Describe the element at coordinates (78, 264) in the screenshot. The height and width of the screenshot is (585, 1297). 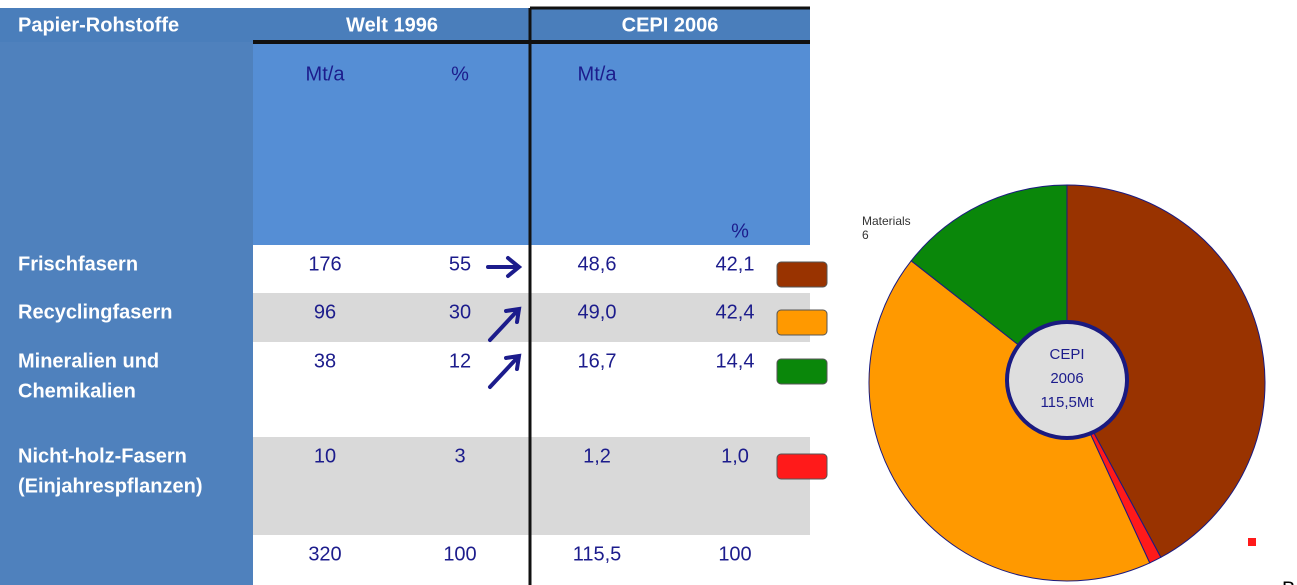
I see `row-label: Frischfasern` at that location.